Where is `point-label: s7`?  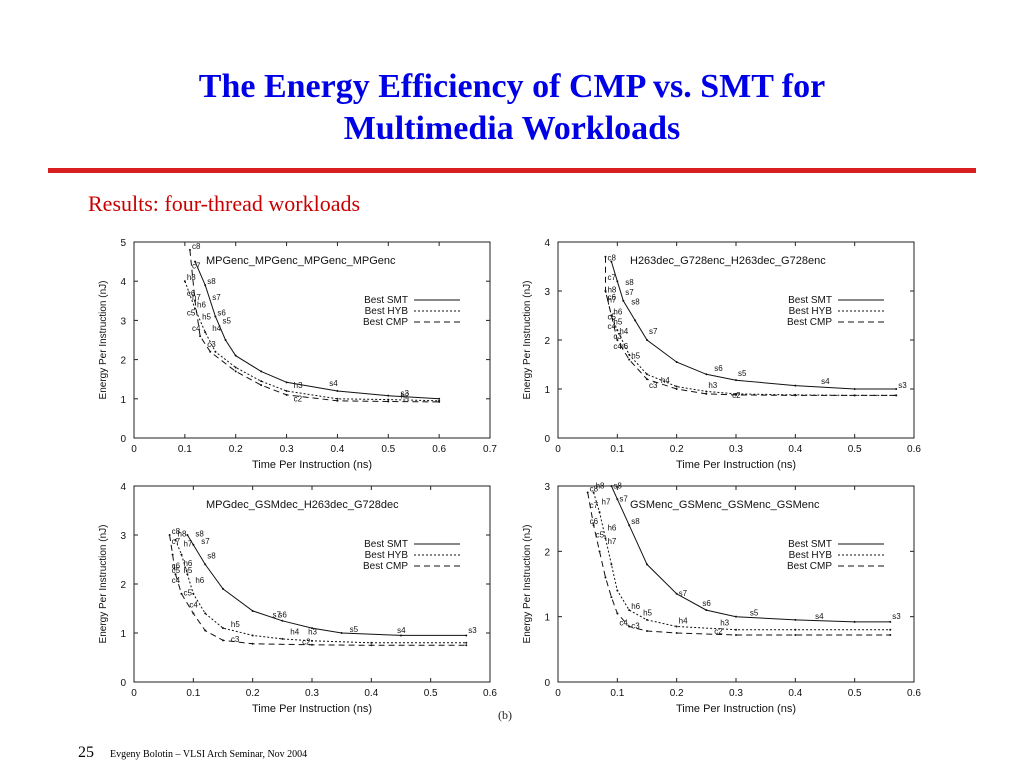 point-label: s7 is located at coordinates (276, 614).